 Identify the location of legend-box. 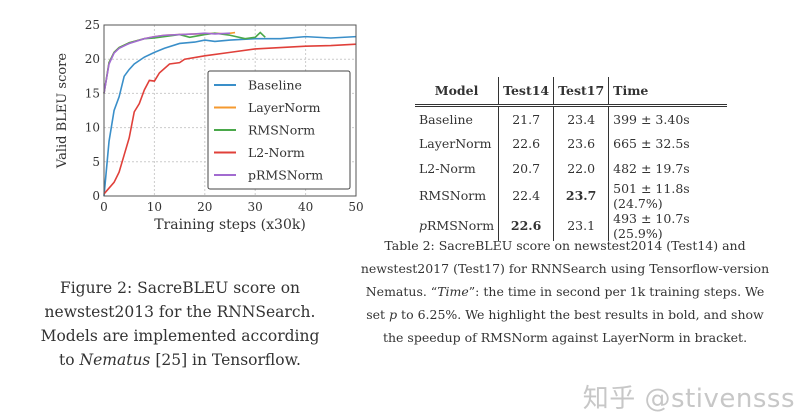
(279, 130).